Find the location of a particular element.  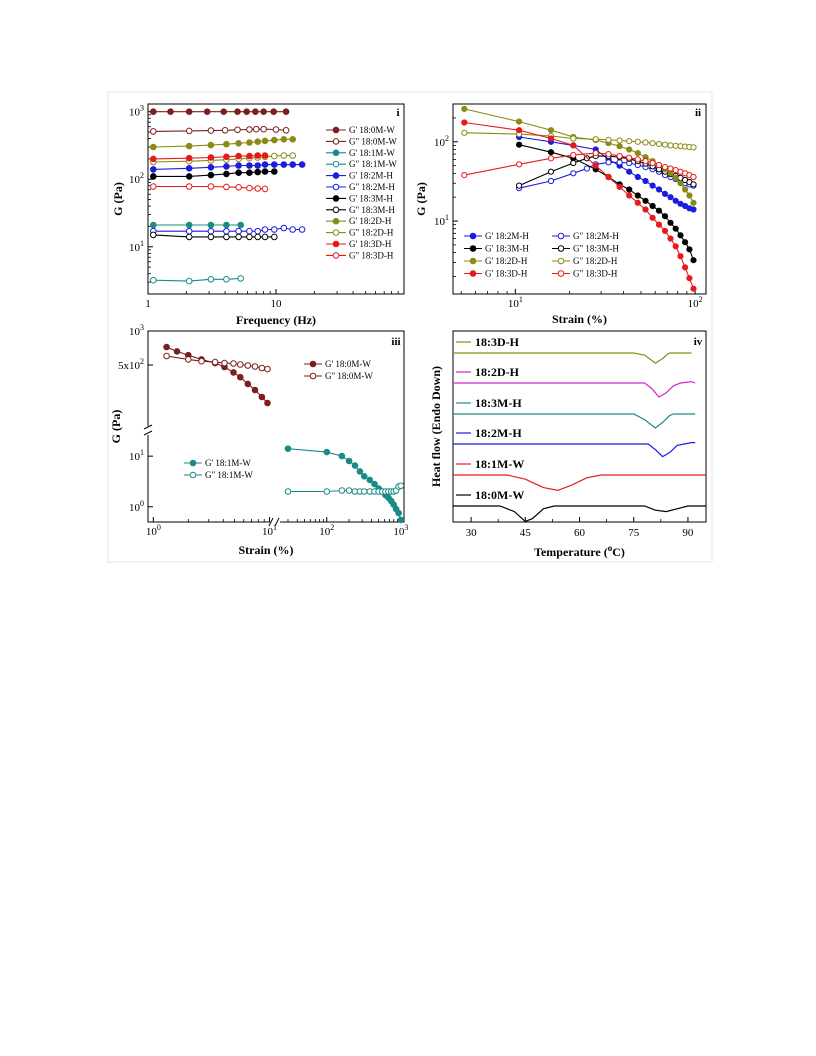

x-tick-label-exponent: 1 is located at coordinates (521, 299).